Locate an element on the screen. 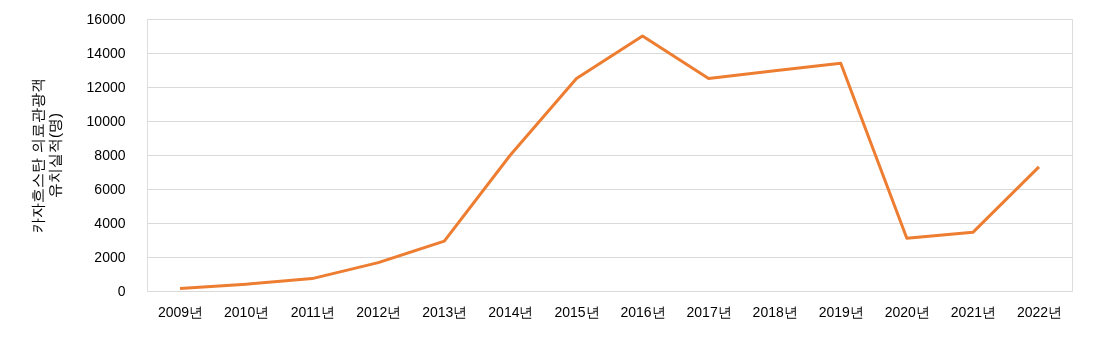  y-tick-label: 16000 is located at coordinates (106, 18).